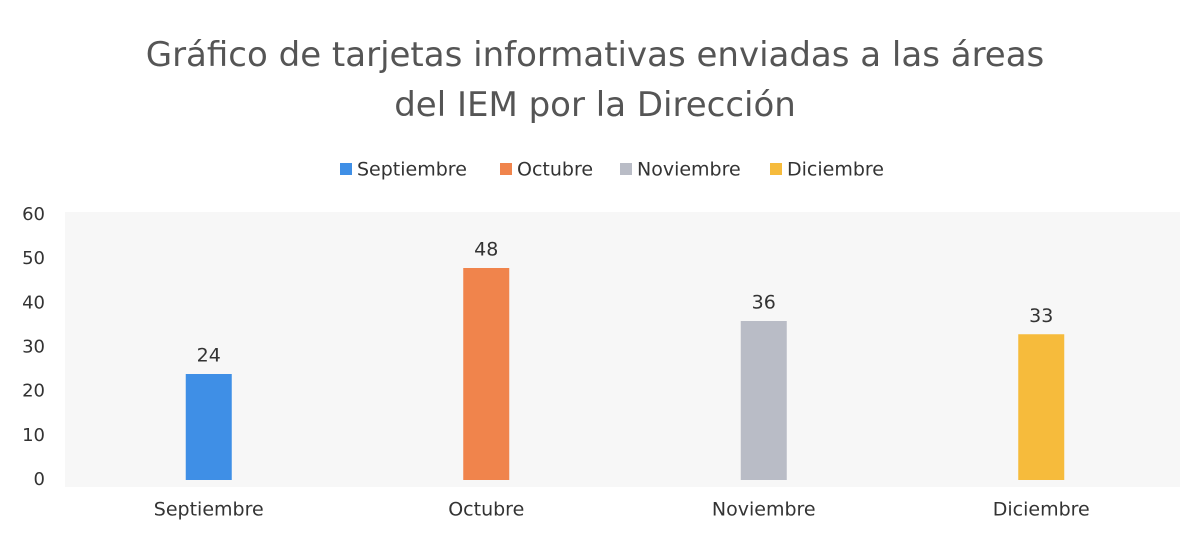  What do you see at coordinates (412, 170) in the screenshot?
I see `legend-label: Septiembre` at bounding box center [412, 170].